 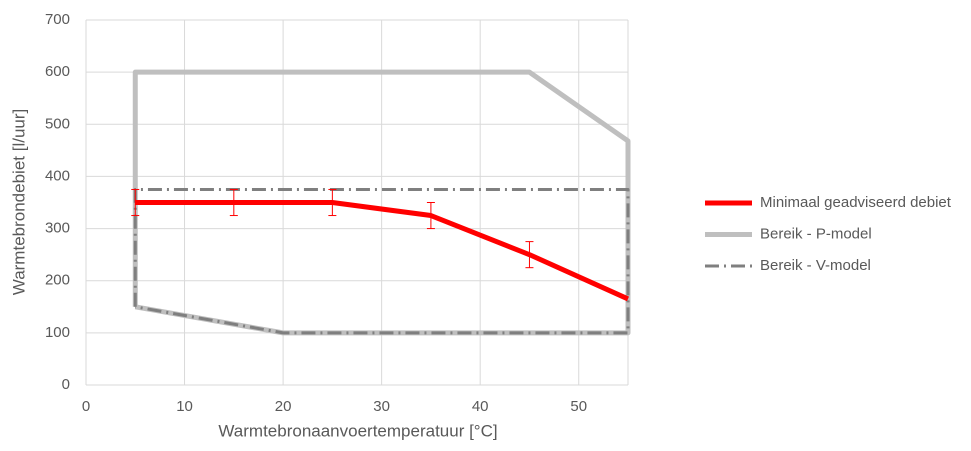 I want to click on x-tick-label: 10, so click(x=184, y=406).